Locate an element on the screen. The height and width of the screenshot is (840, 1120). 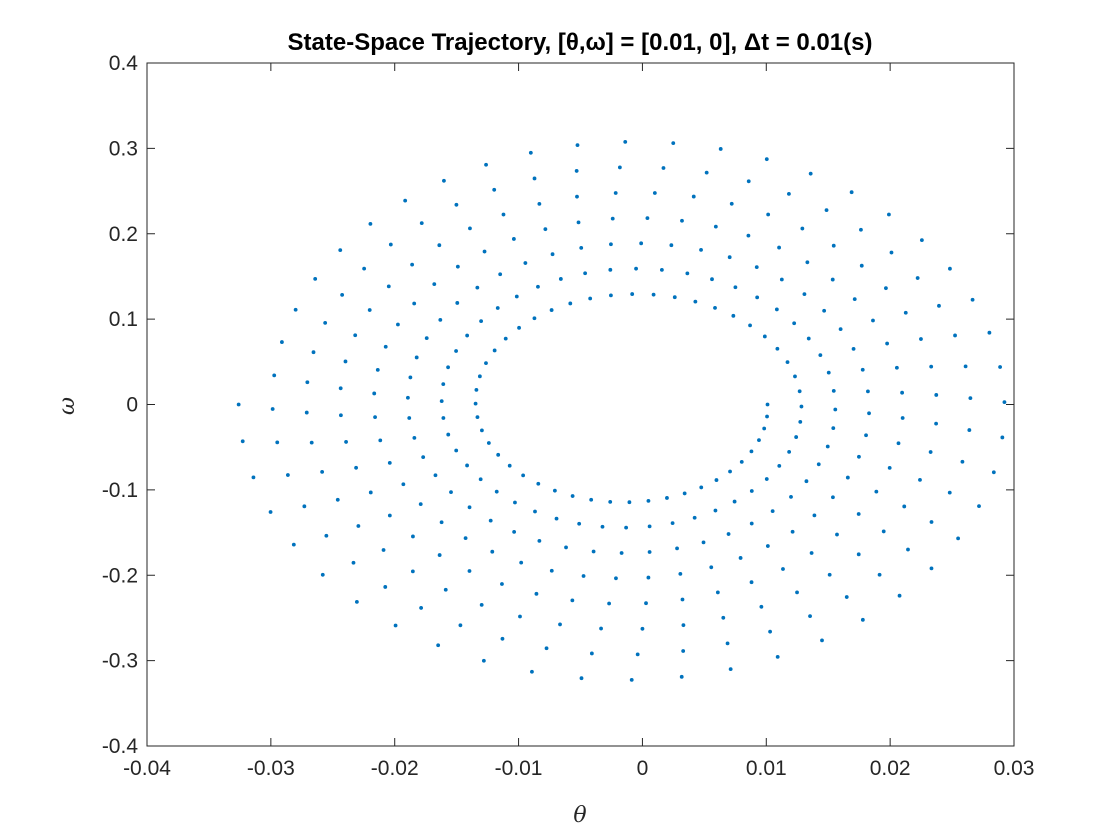
y-tick-label: -0.2 is located at coordinates (120, 575).